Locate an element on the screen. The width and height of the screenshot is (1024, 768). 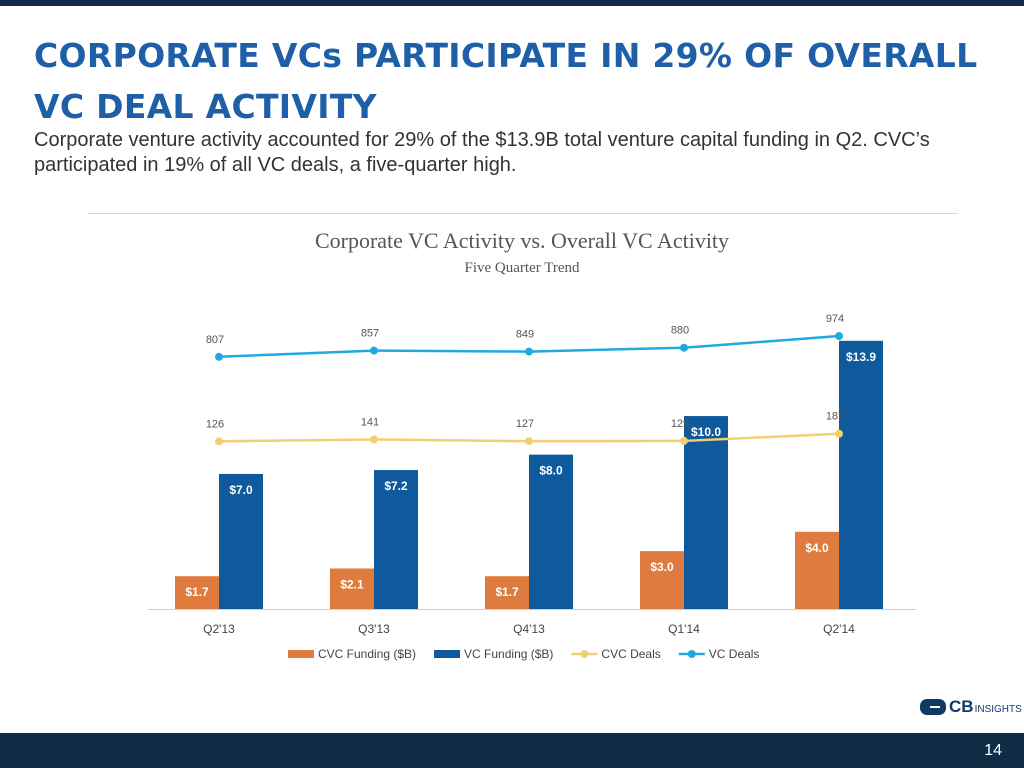
legend-item-cvc-funding-b: CVC Funding ($B) is located at coordinates (352, 654).